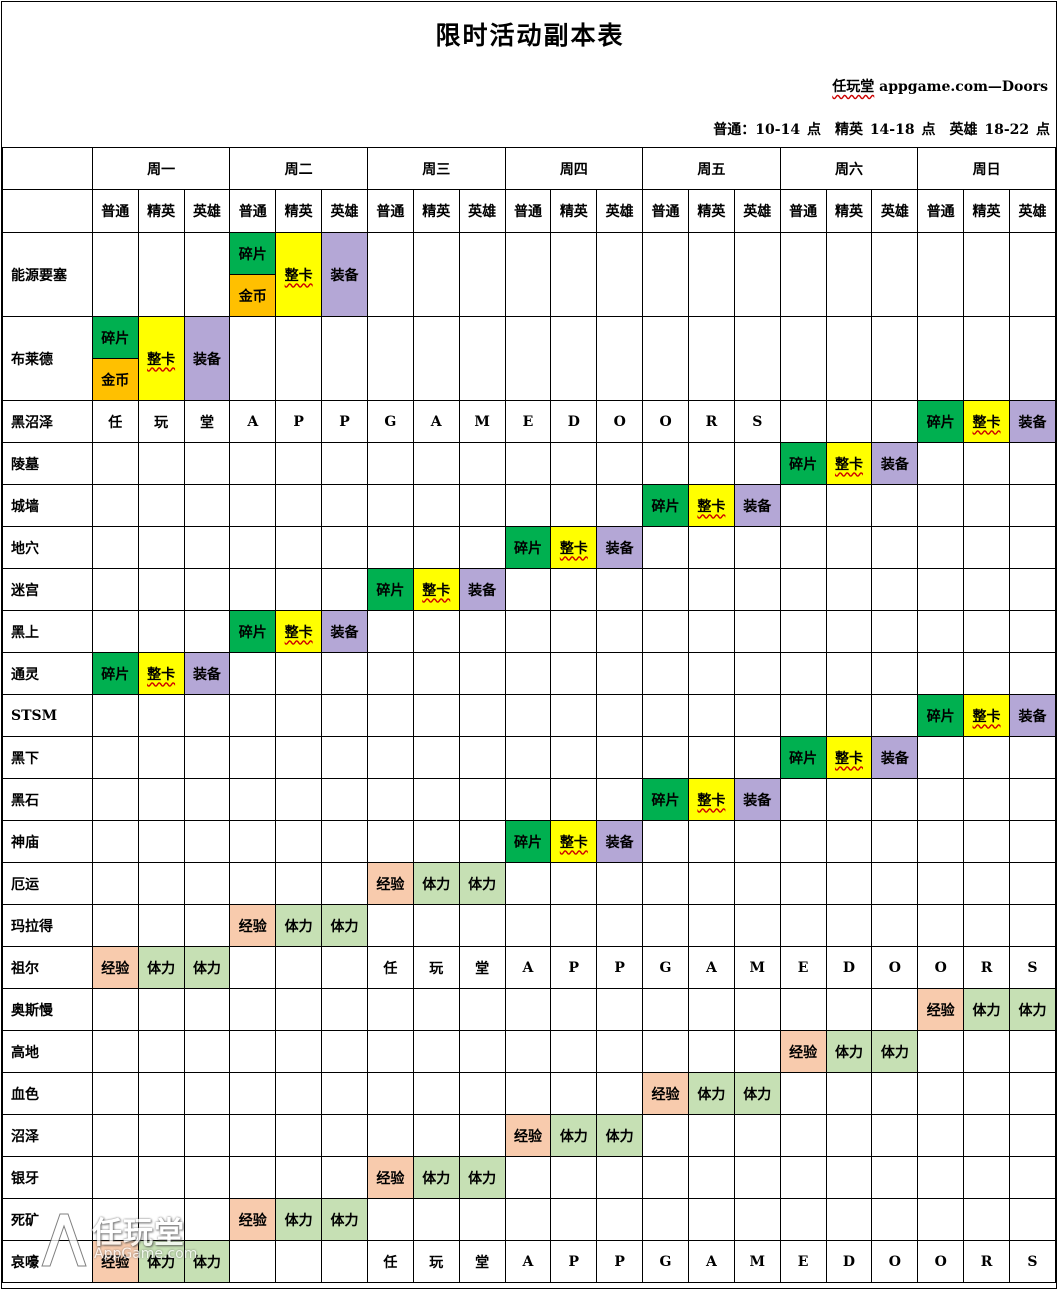  Describe the element at coordinates (803, 1261) in the screenshot. I see `letter-cell: E` at that location.